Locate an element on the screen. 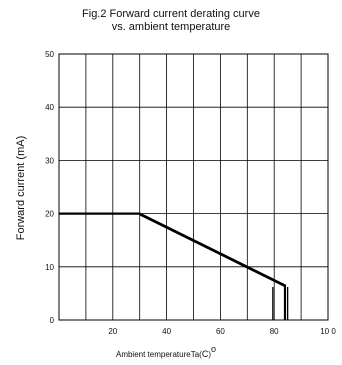  degree-symbol: o is located at coordinates (213, 349).